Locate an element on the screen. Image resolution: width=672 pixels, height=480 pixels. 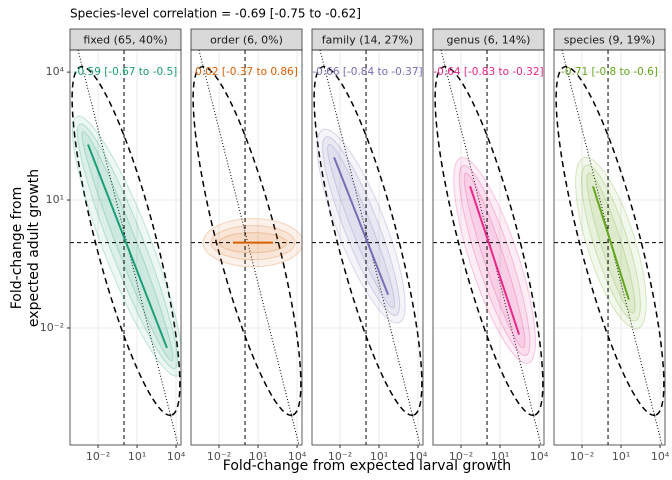
strip-label: fixed (65, 40%) is located at coordinates (125, 40).